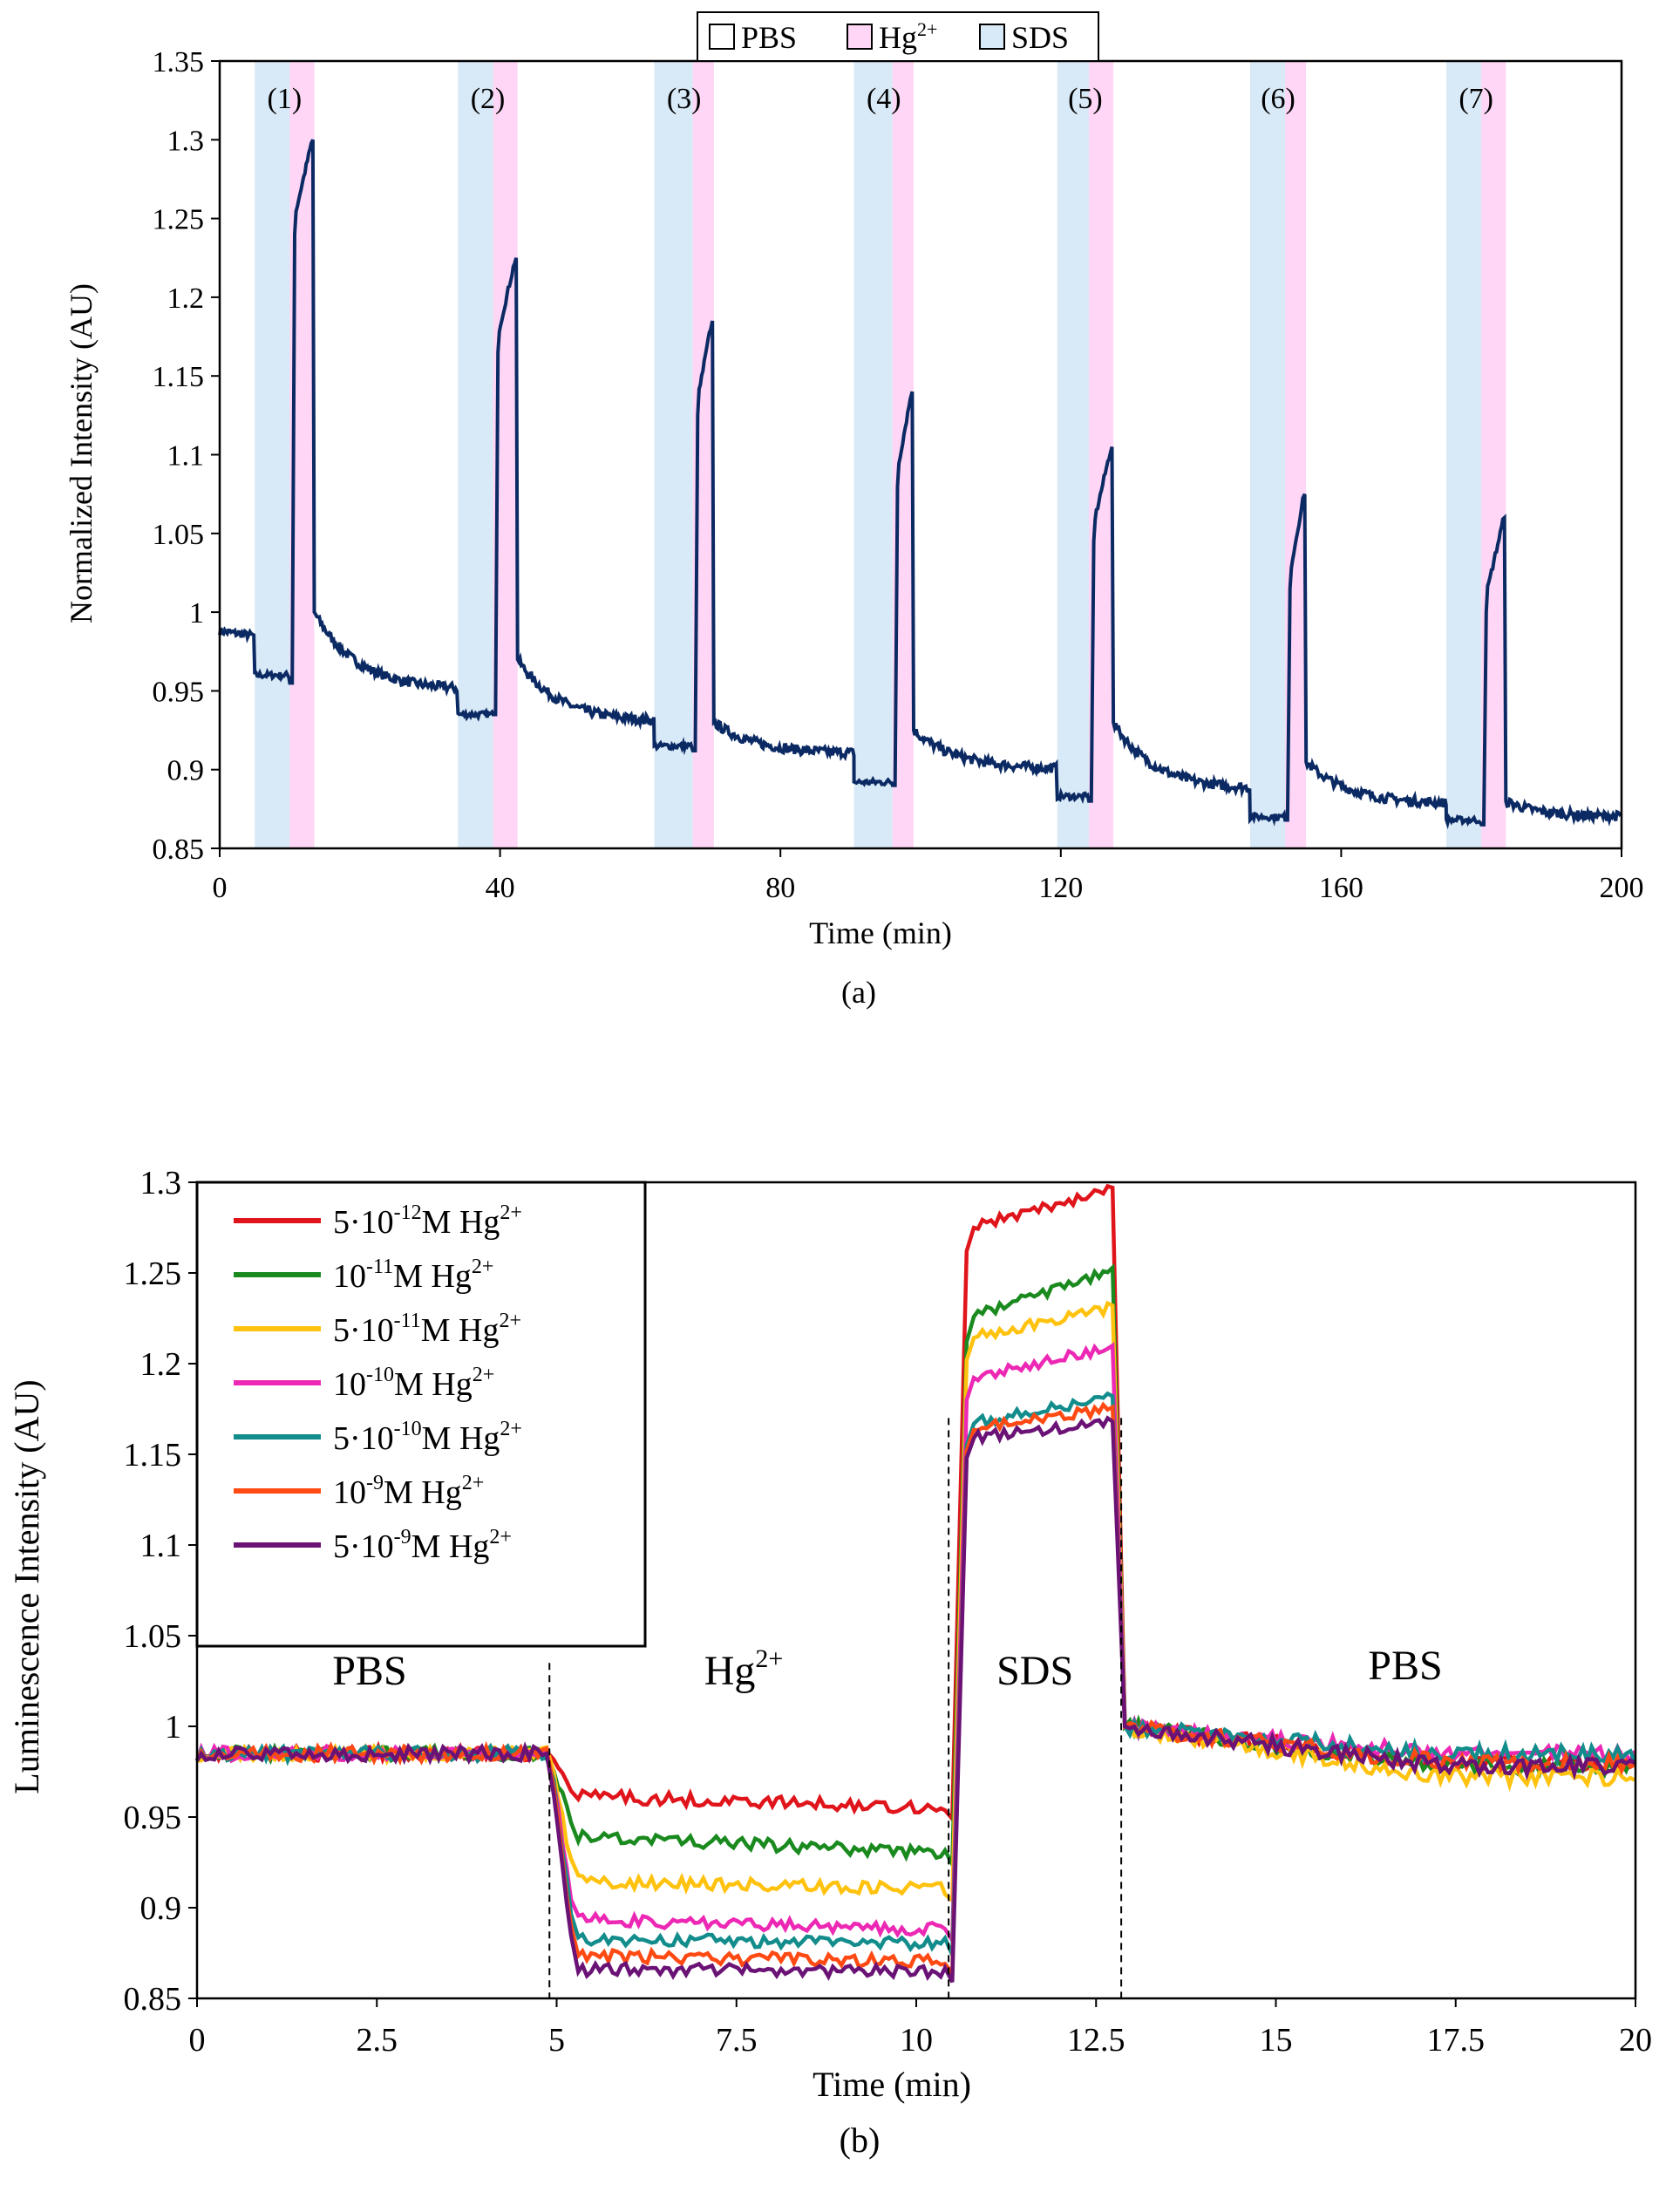  I want to click on x-tick-labels-b: 0 2.5 5 7.5 10 12.5 15 17.5 20, so click(921, 2040).